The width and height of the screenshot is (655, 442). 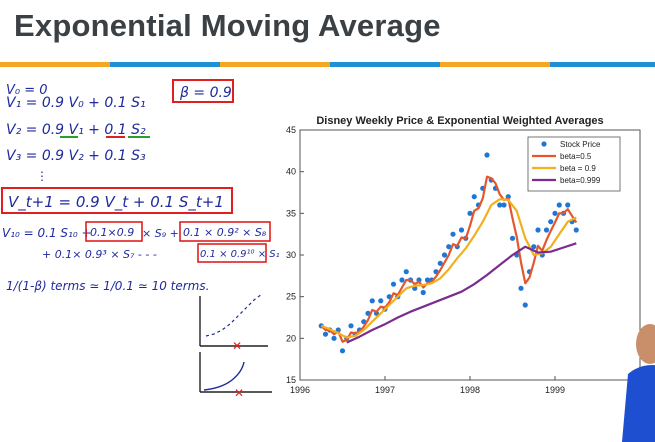 What do you see at coordinates (99, 254) in the screenshot?
I see `note-term4: + 0.1× 0.9³ × S₇ - - -` at bounding box center [99, 254].